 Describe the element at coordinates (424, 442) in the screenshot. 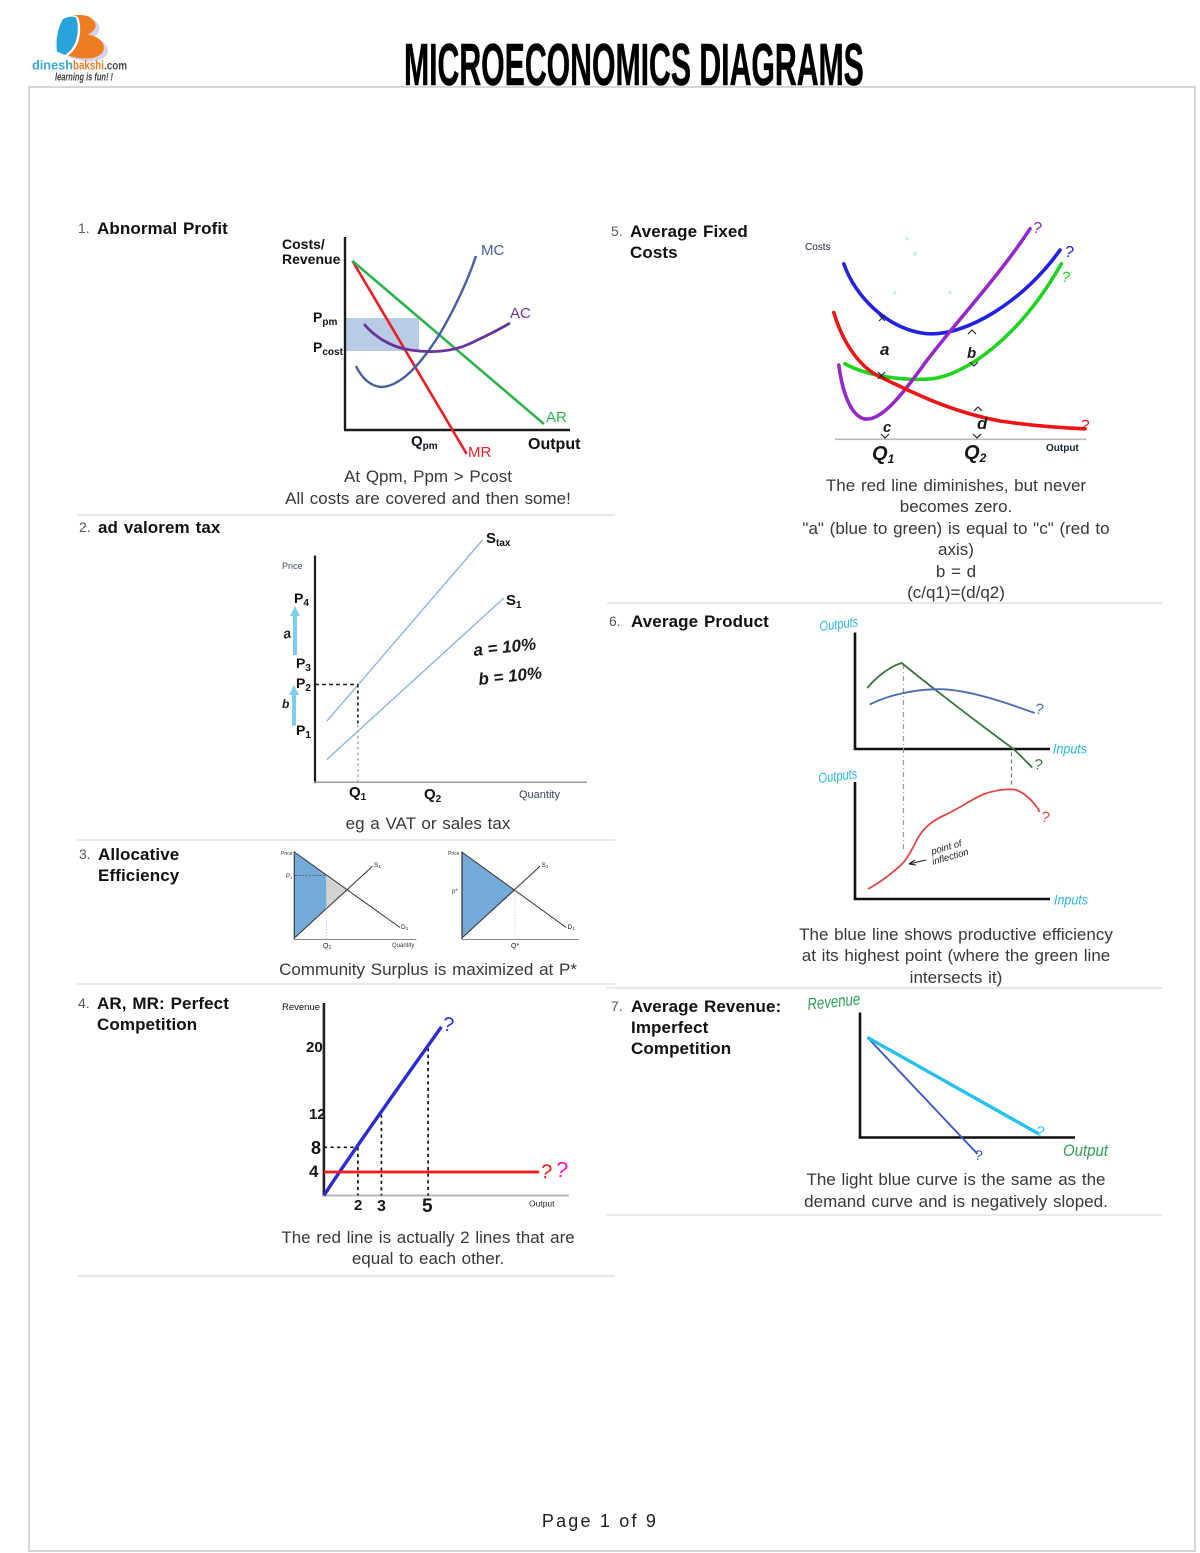

I see `svg-text: Qpm` at that location.